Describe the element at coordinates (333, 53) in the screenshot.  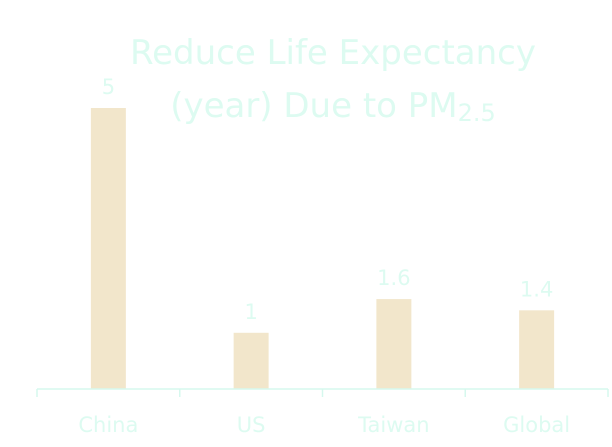
I see `chart-title-line1: Reduce Life Expectancy` at that location.